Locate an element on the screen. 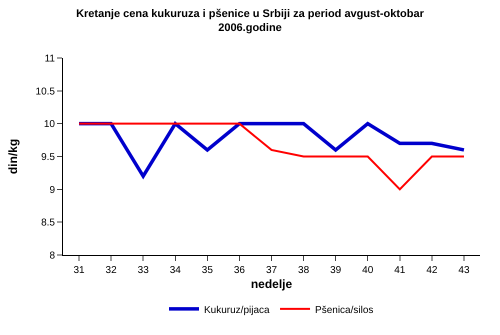  y-tick-label: 10 is located at coordinates (50, 124).